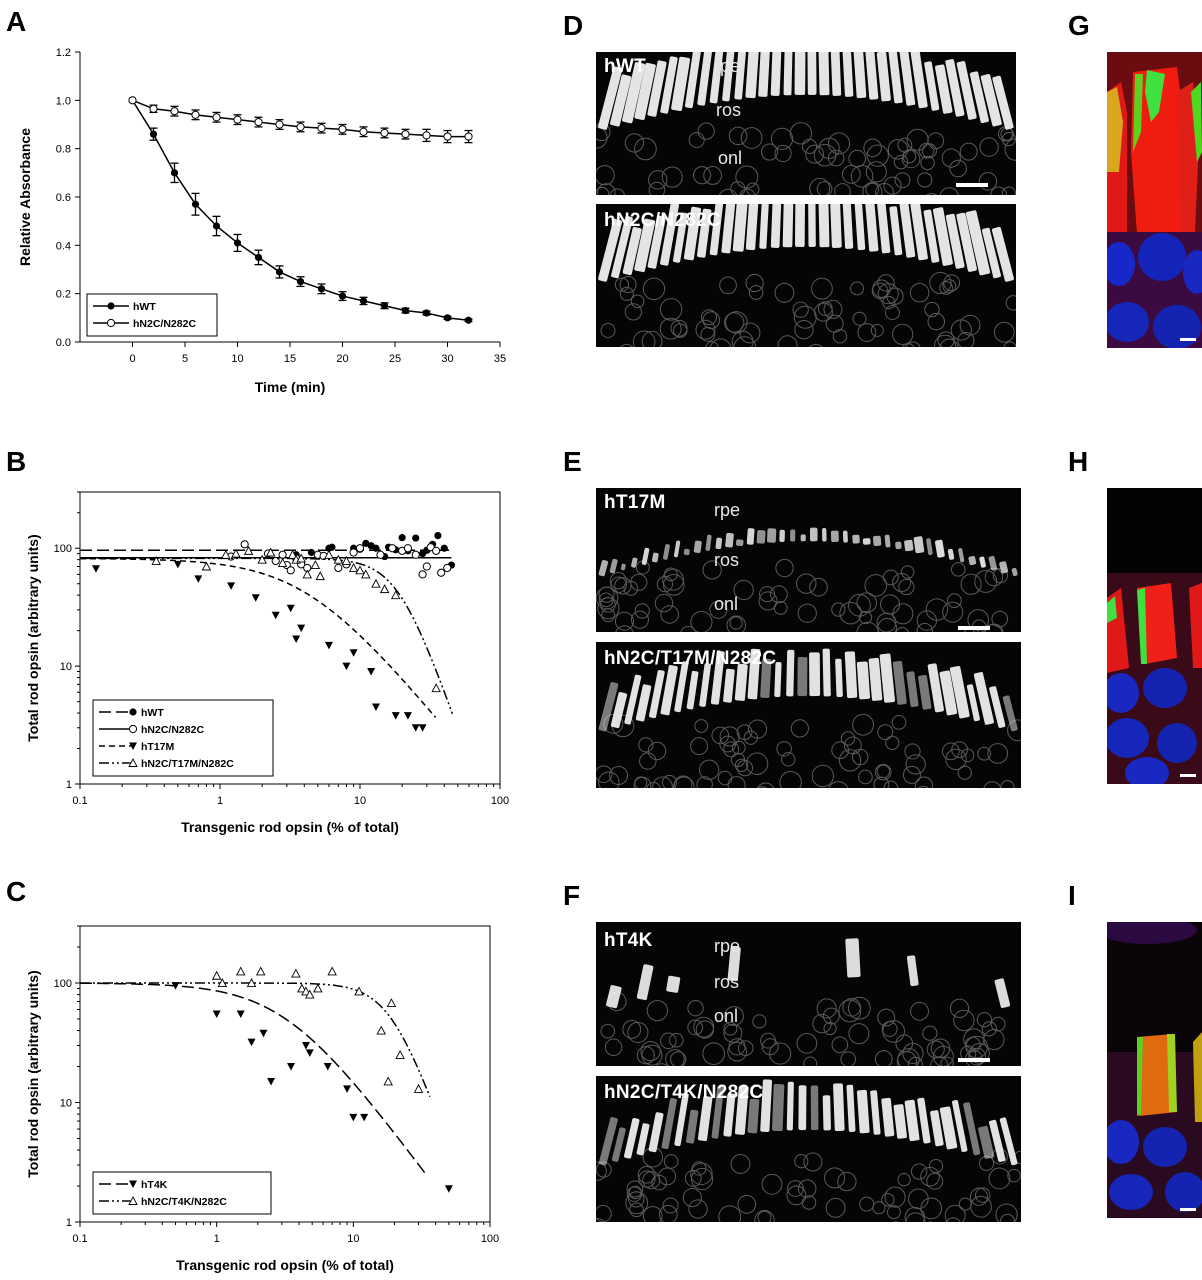 This screenshot has width=1202, height=1280. What do you see at coordinates (16, 21) in the screenshot?
I see `panel-letter-a: A` at bounding box center [16, 21].